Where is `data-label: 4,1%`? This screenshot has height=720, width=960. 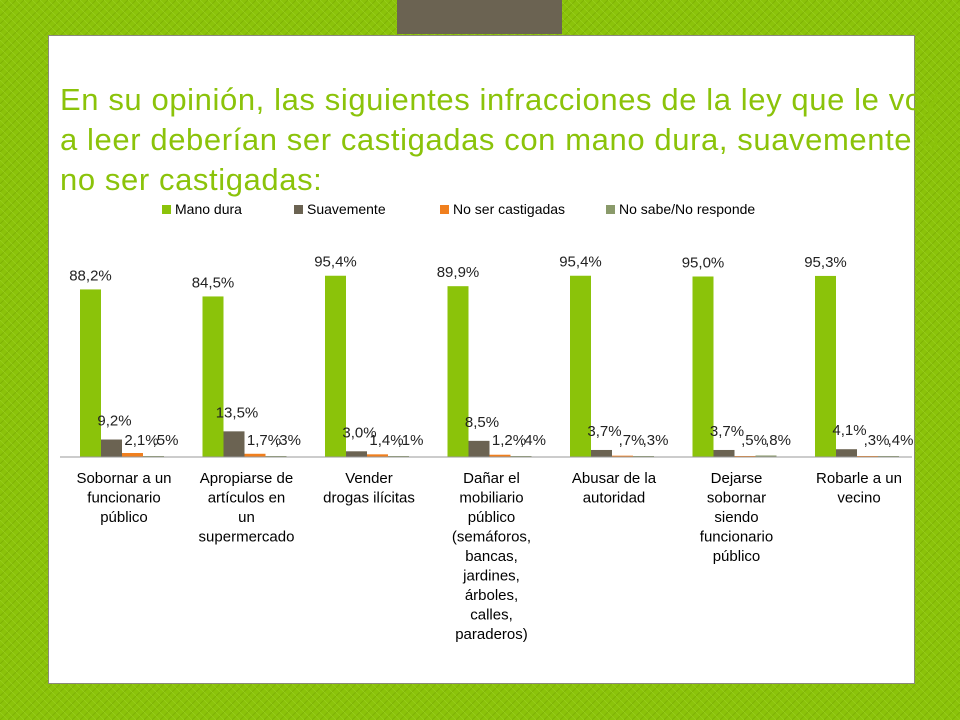 data-label: 4,1% is located at coordinates (849, 430).